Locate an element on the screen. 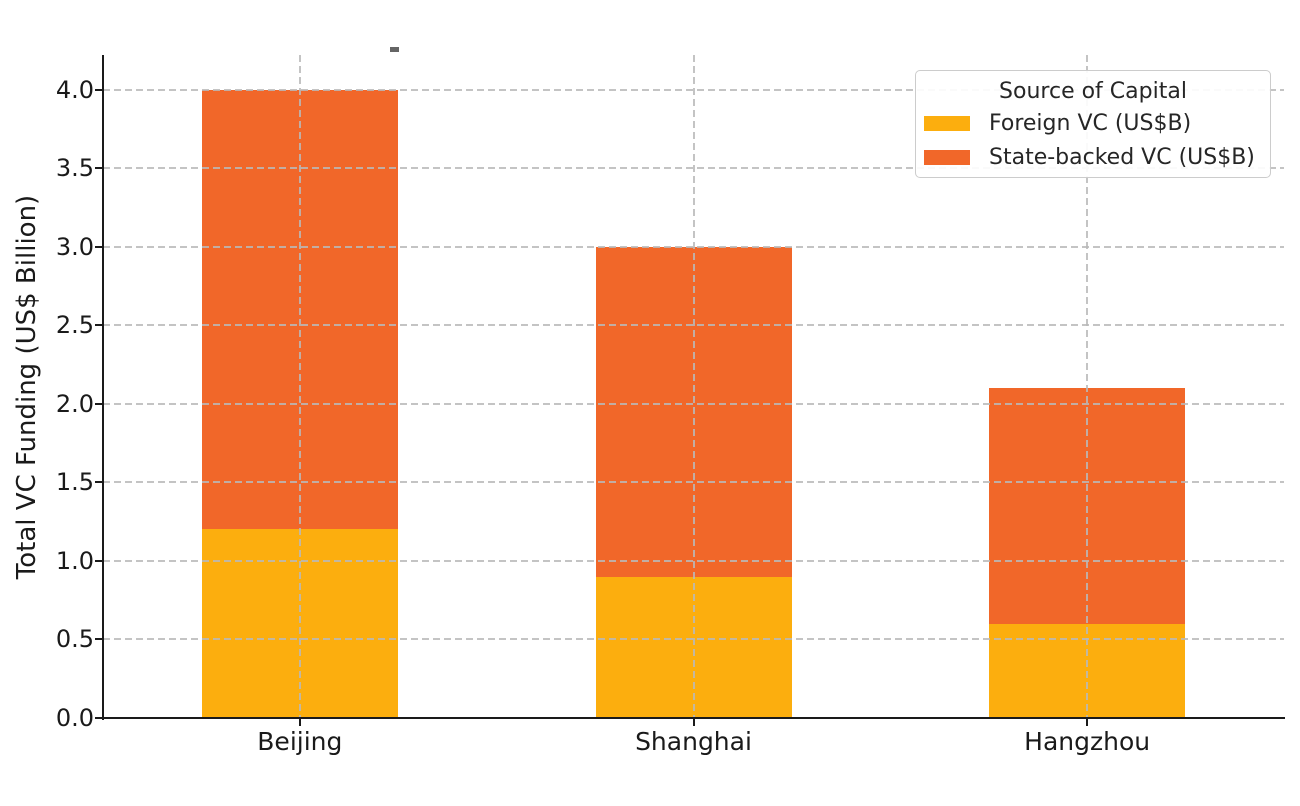 The height and width of the screenshot is (806, 1300). y-tick-label: 0.5 is located at coordinates (74, 639).